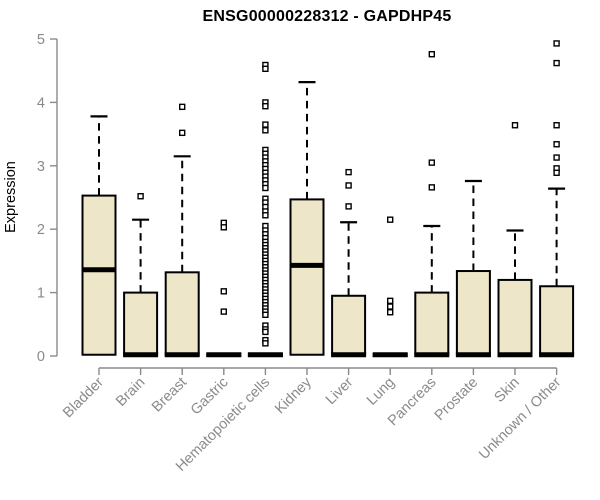  I want to click on box-gastric, so click(224, 288).